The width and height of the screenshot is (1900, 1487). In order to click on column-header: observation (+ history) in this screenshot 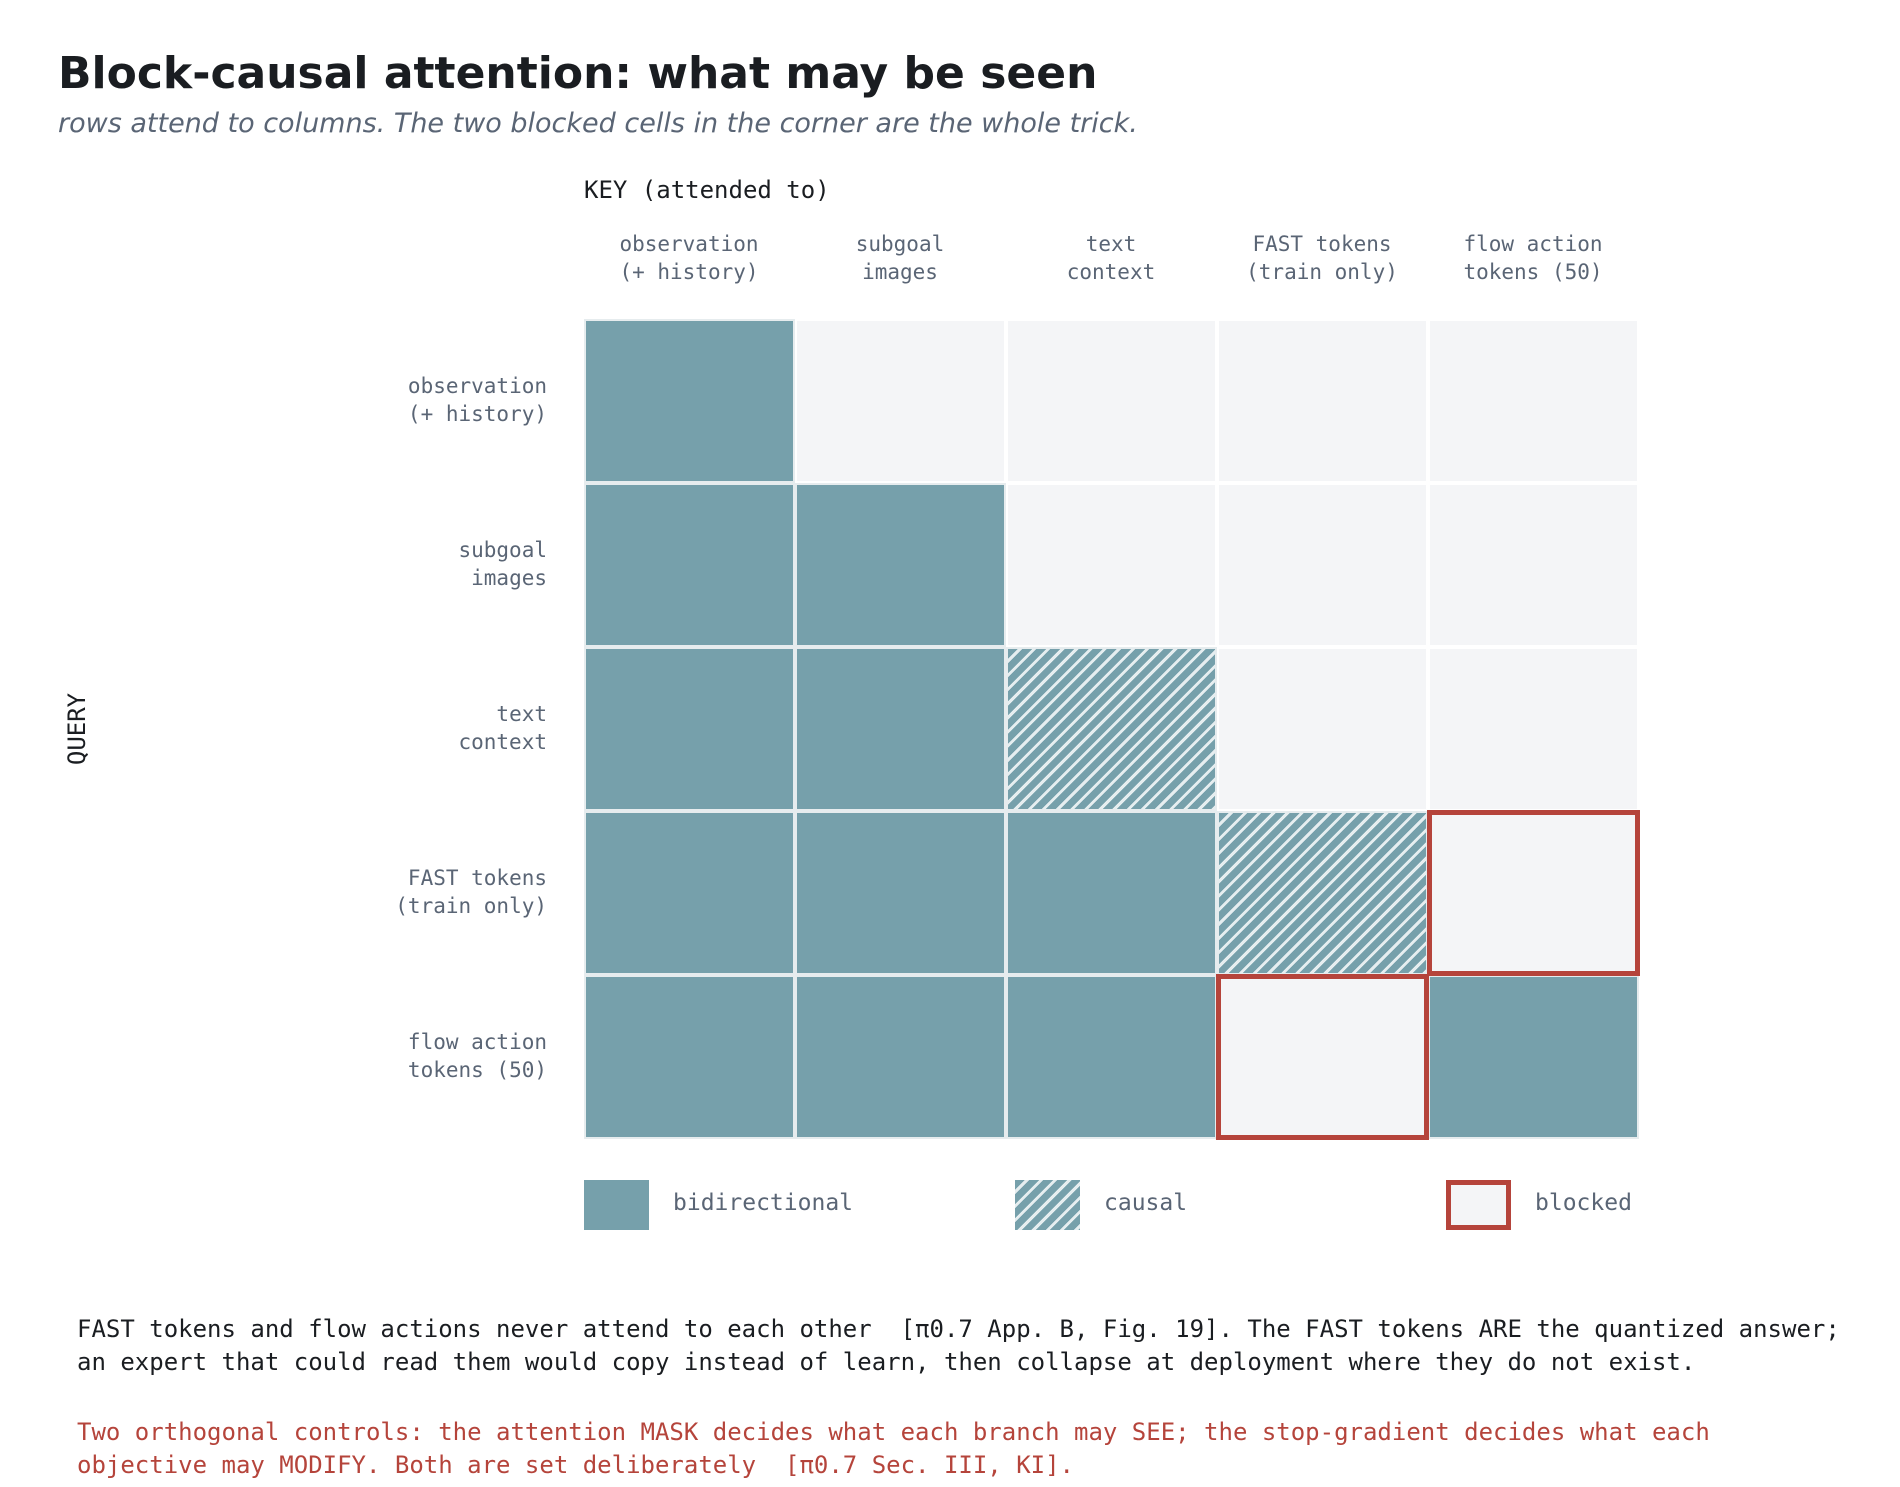, I will do `click(689, 258)`.